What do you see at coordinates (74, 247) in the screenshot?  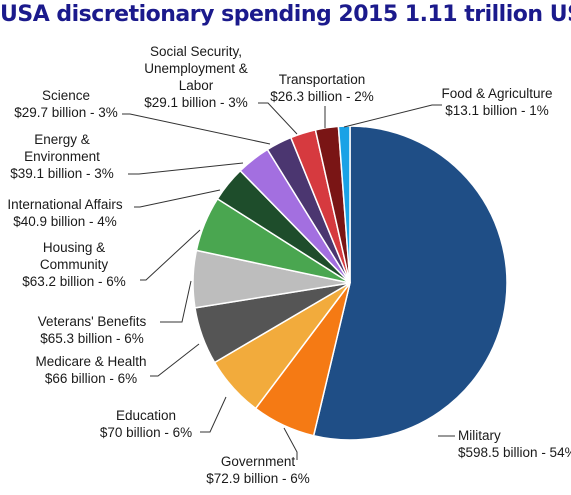 I see `category-label-housing-community: Housing &` at bounding box center [74, 247].